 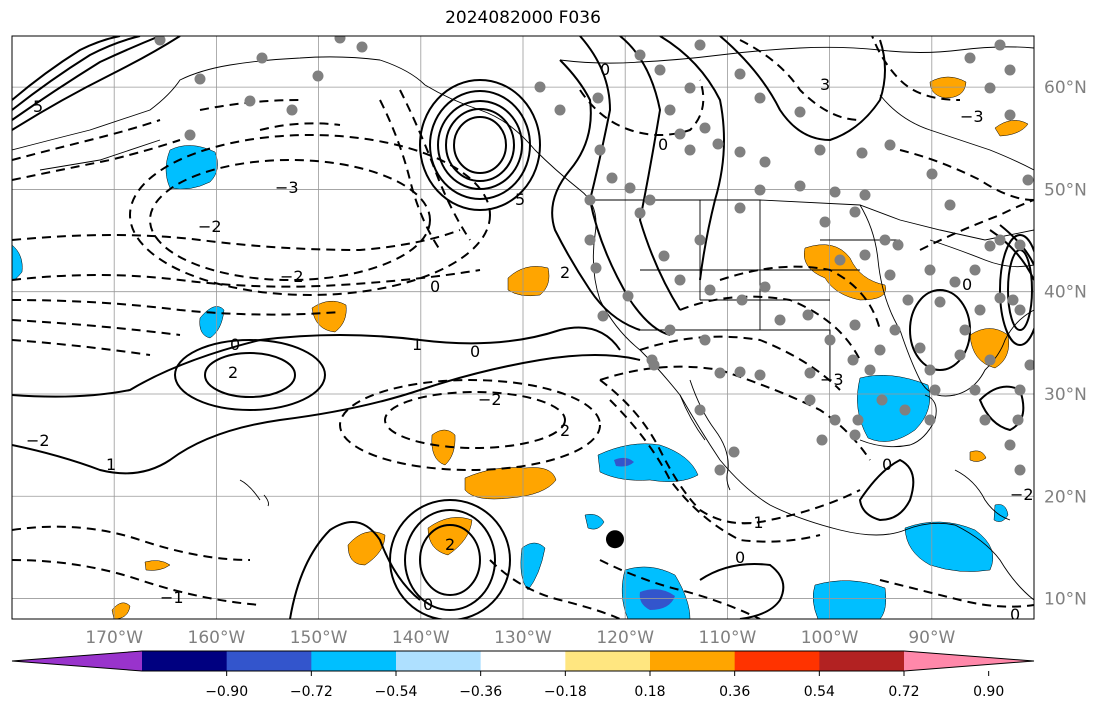 I want to click on colorbar-outline, so click(x=523, y=661).